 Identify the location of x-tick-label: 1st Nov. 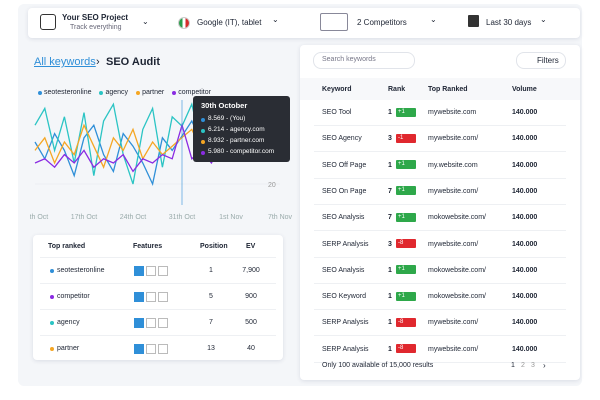
(231, 217).